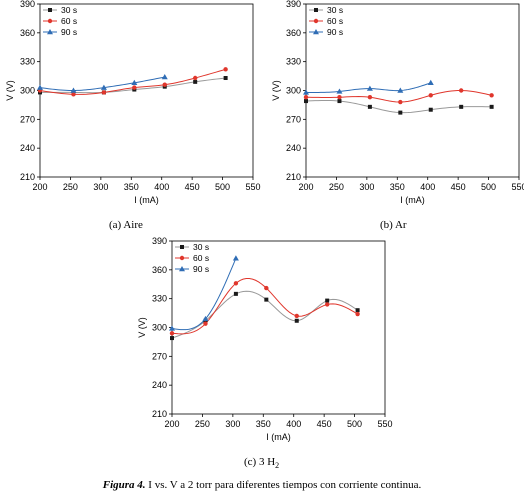 Image resolution: width=524 pixels, height=496 pixels. I want to click on chart2-x-tick-label: 200, so click(305, 187).